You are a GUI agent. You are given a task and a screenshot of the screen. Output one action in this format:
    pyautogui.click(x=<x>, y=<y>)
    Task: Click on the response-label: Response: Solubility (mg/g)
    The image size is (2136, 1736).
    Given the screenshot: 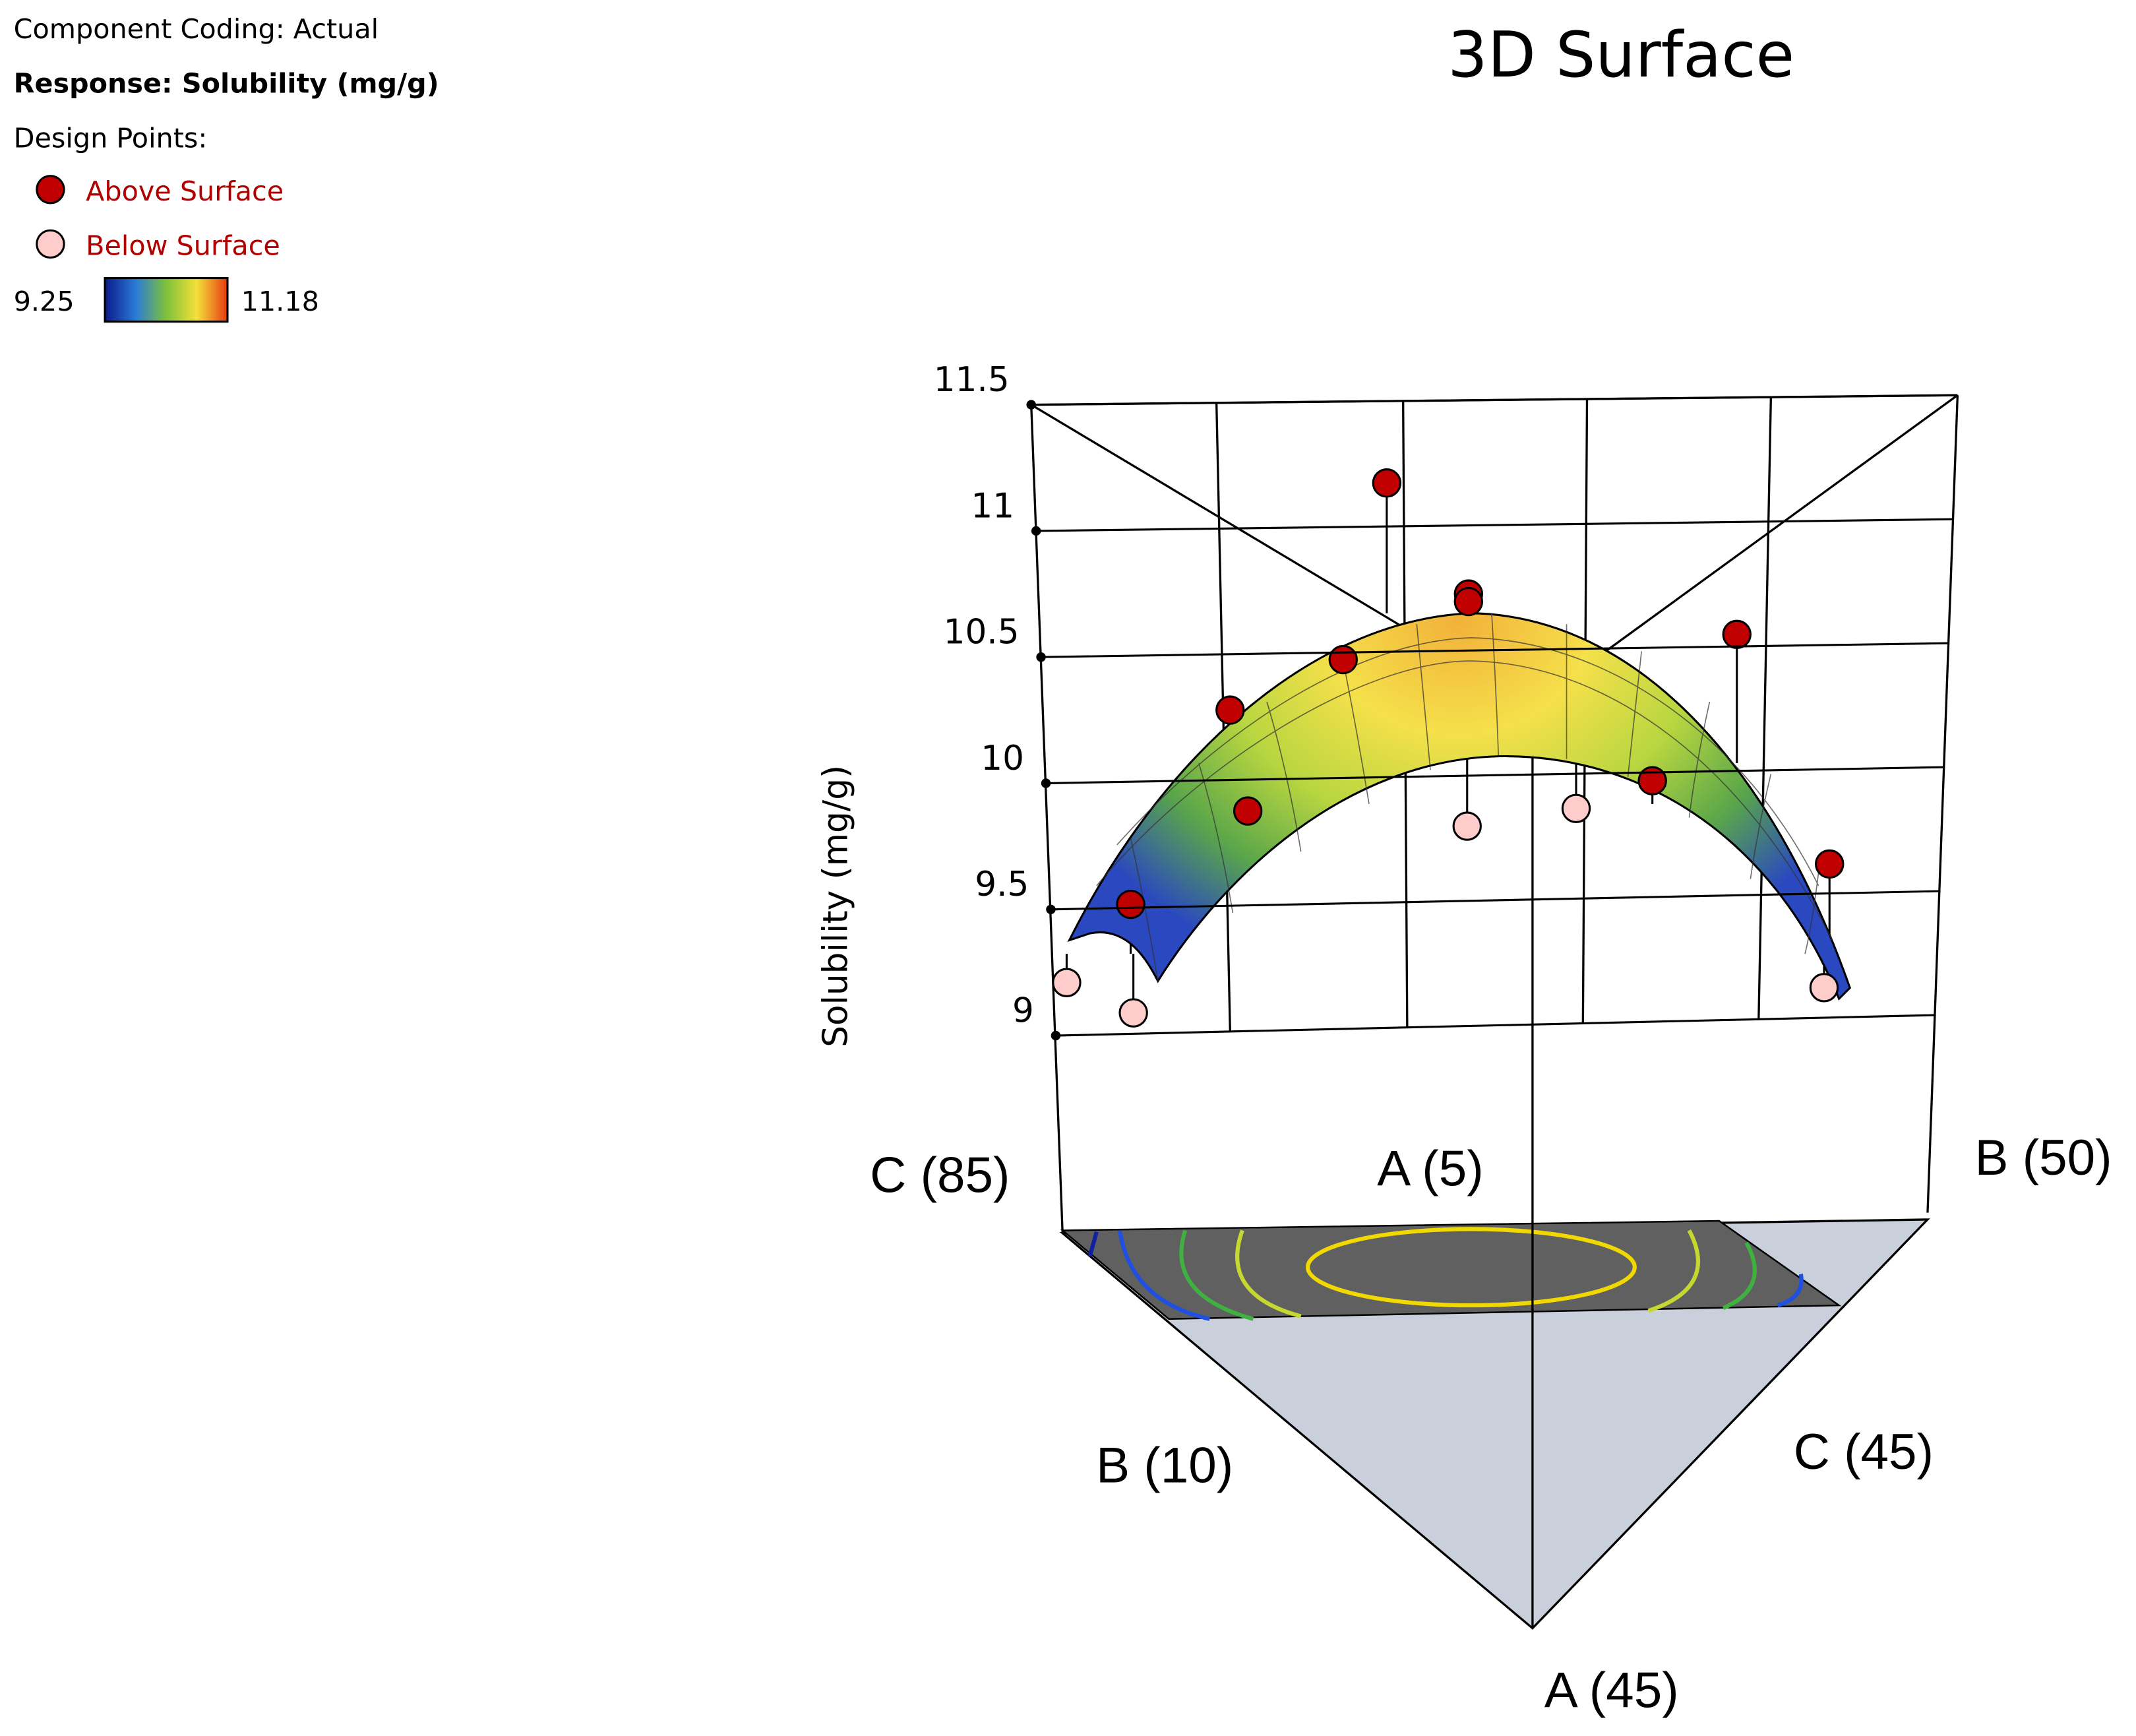 What is the action you would take?
    pyautogui.click(x=227, y=84)
    